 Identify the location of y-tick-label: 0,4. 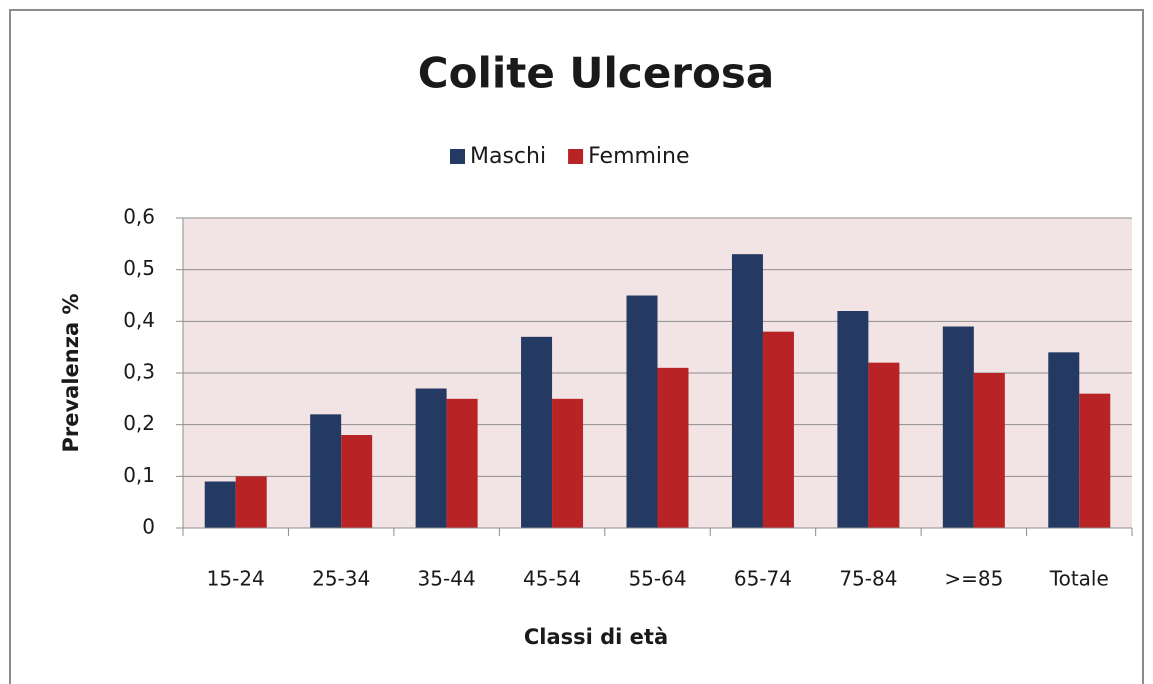
(139, 320).